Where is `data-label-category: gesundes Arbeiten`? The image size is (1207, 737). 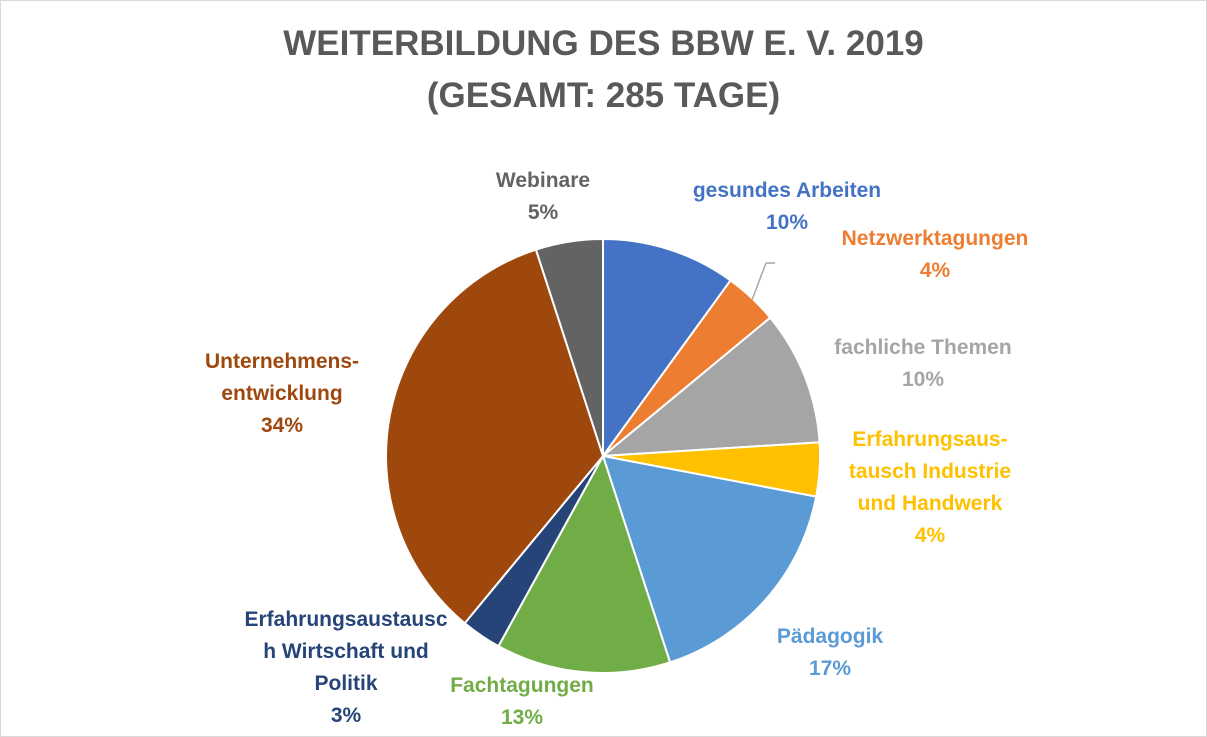 data-label-category: gesundes Arbeiten is located at coordinates (787, 190).